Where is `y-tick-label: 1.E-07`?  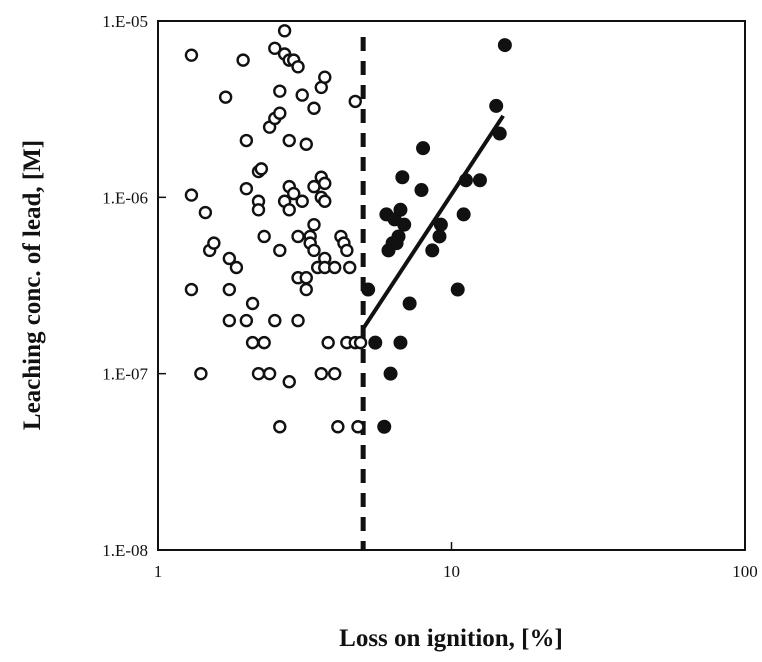 y-tick-label: 1.E-07 is located at coordinates (125, 374).